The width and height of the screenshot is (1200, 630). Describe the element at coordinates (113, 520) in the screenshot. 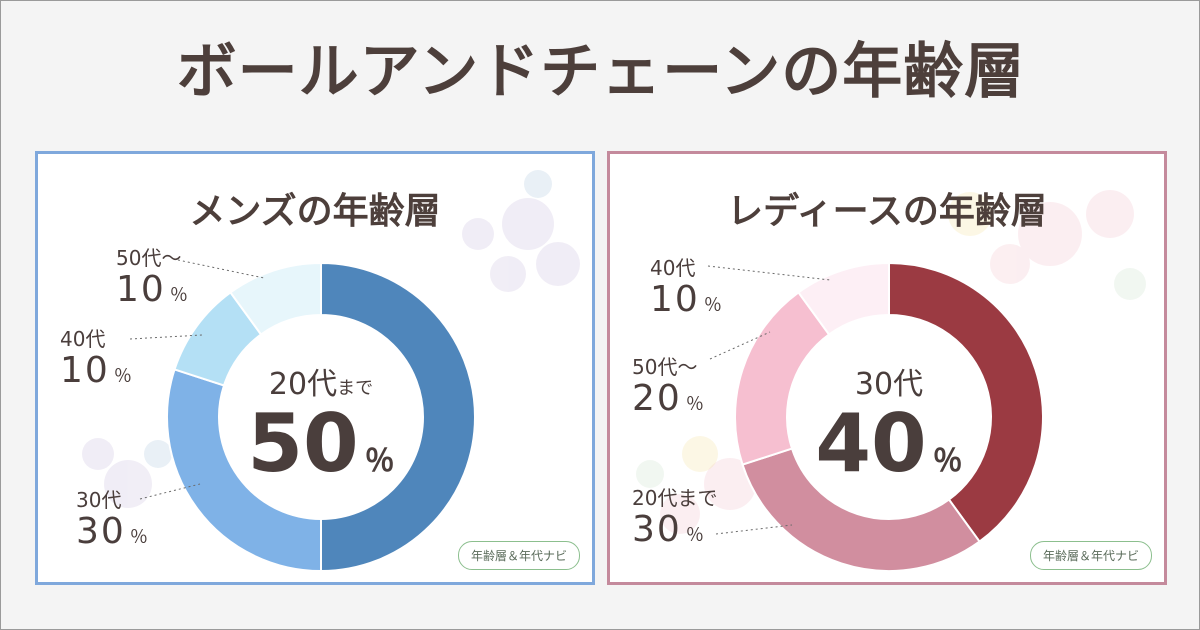

I see `label-men-30s: 30代 30 ％` at that location.